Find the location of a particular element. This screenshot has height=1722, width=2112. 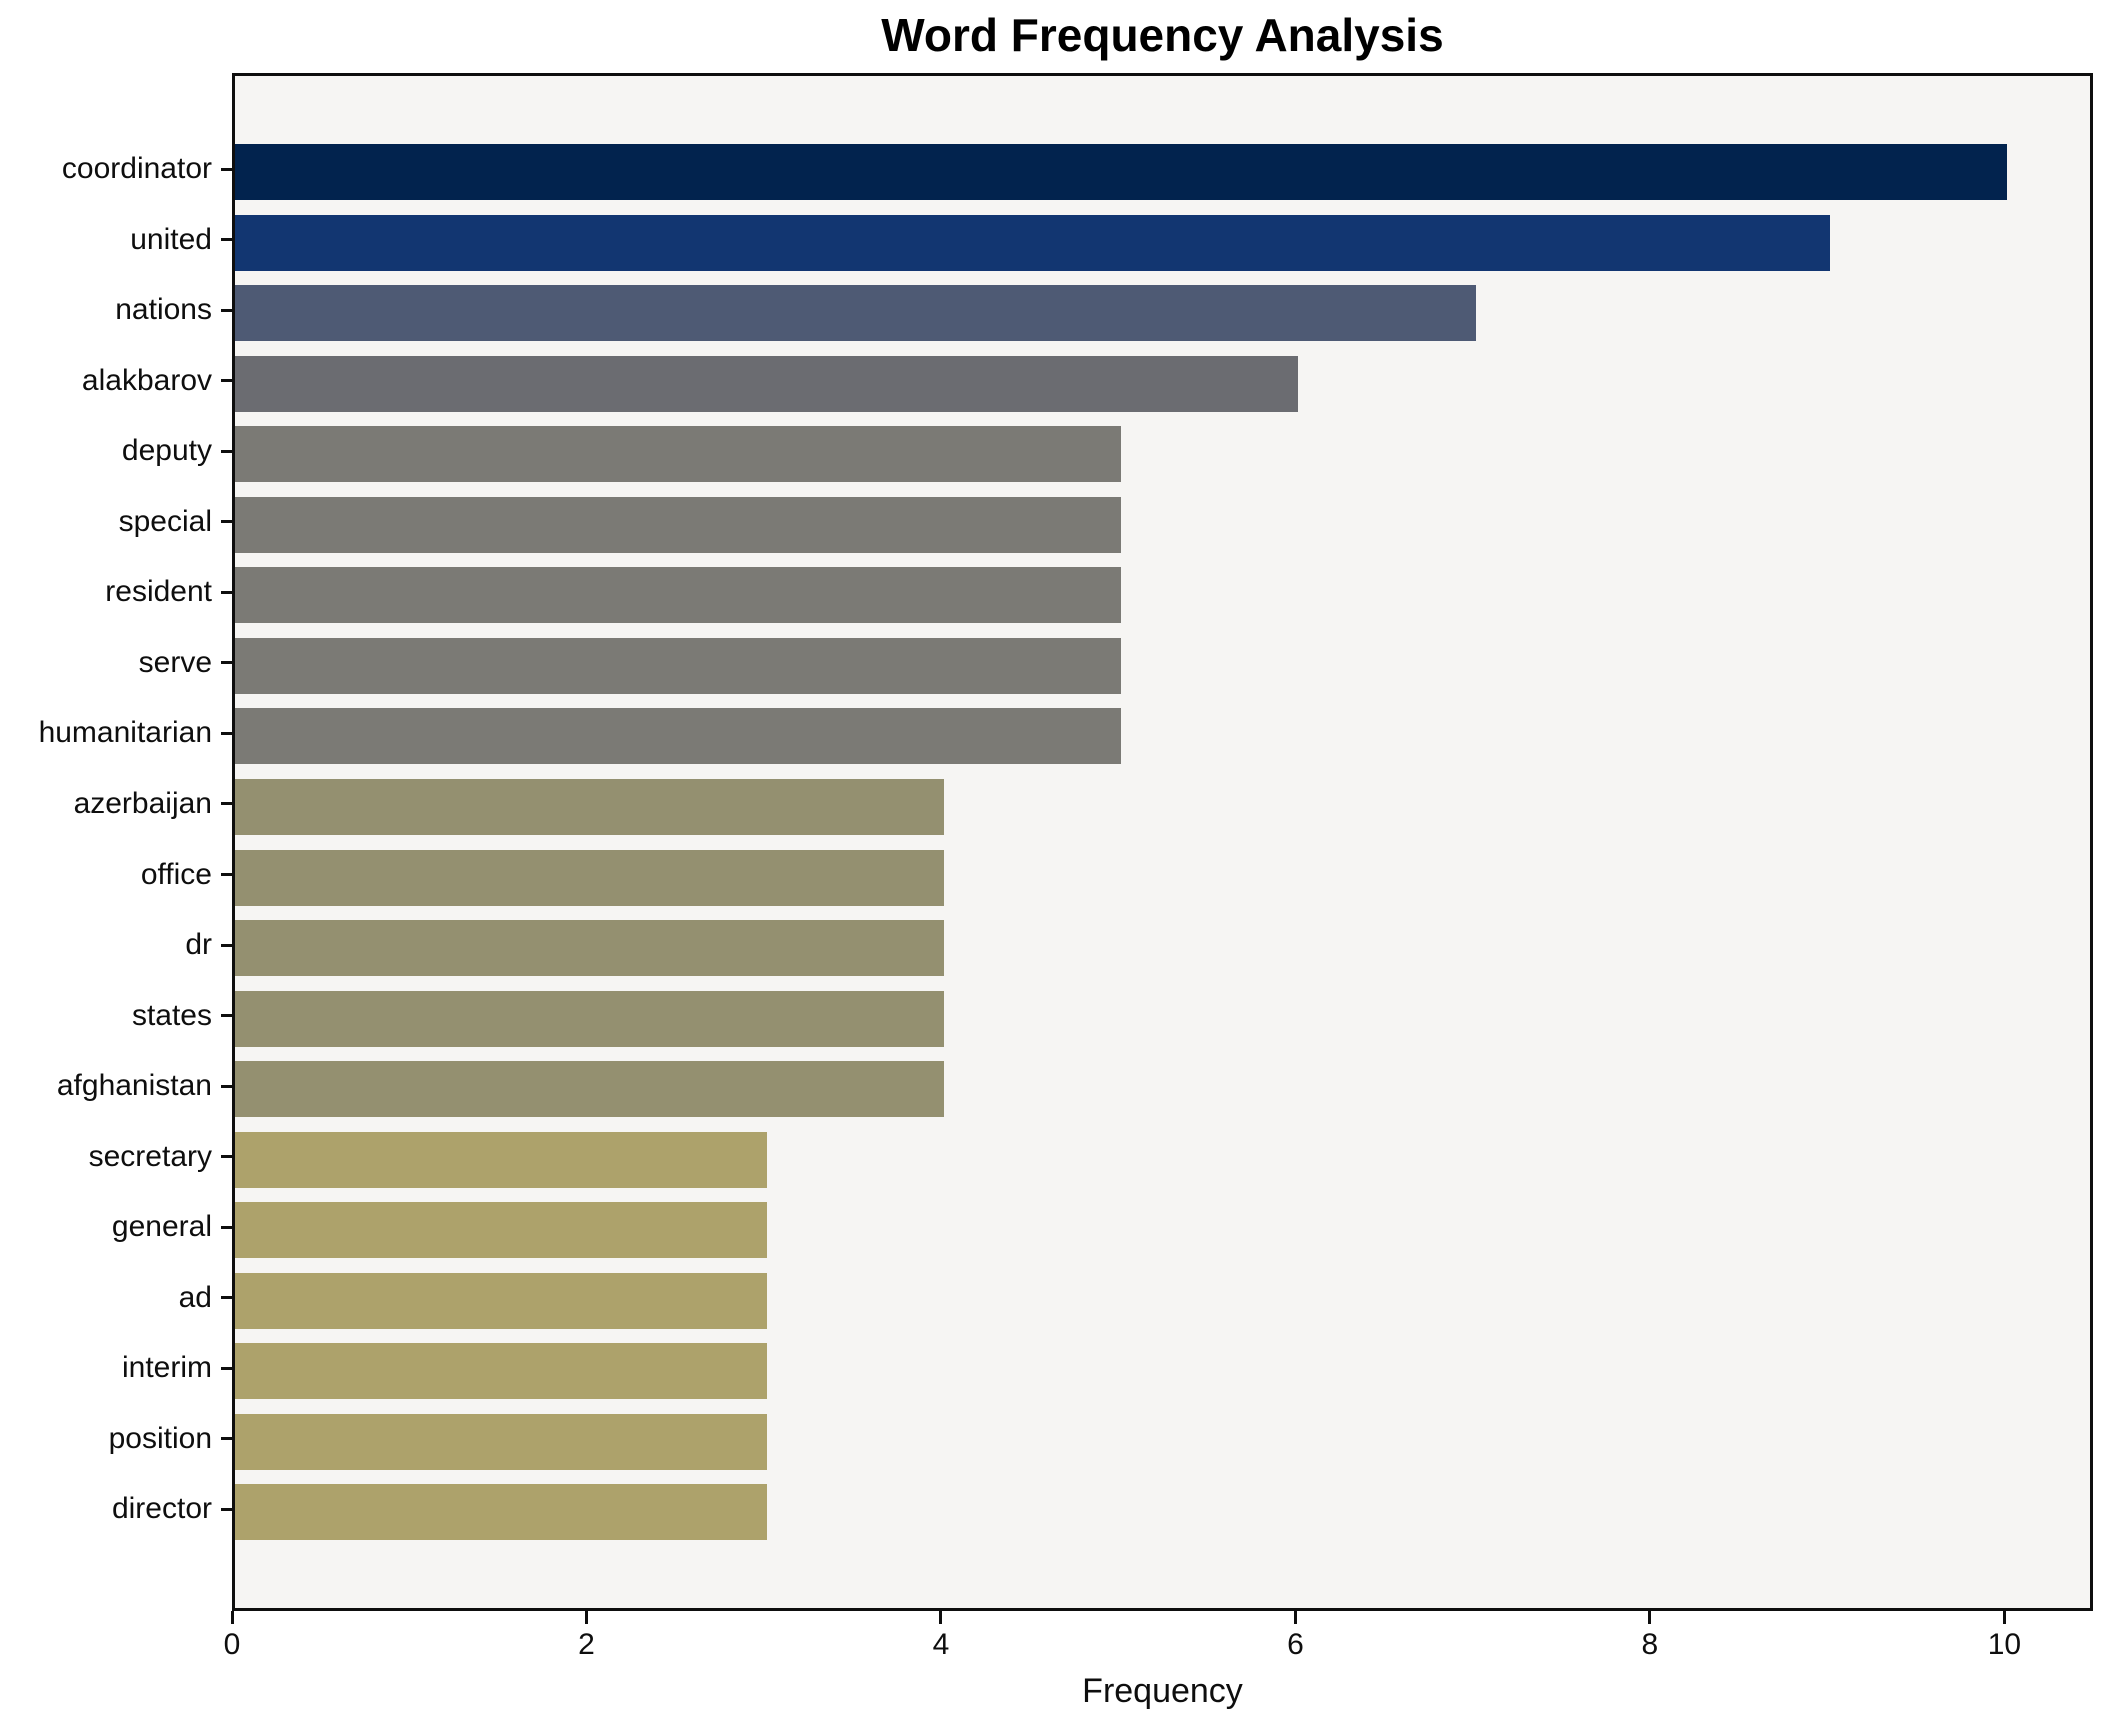

y-tick-label-afghanistan: afghanistan is located at coordinates (134, 1086).